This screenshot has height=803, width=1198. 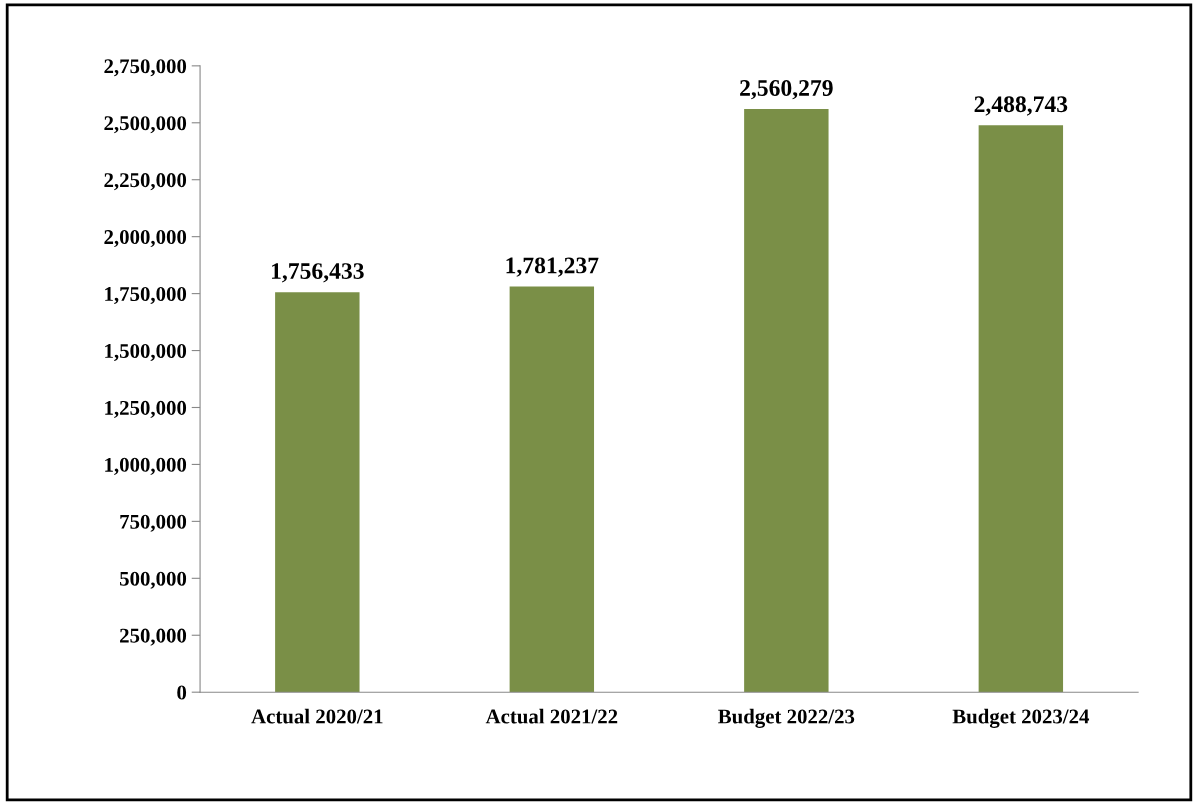 I want to click on x-tick-label: Actual 2020/21, so click(x=317, y=716).